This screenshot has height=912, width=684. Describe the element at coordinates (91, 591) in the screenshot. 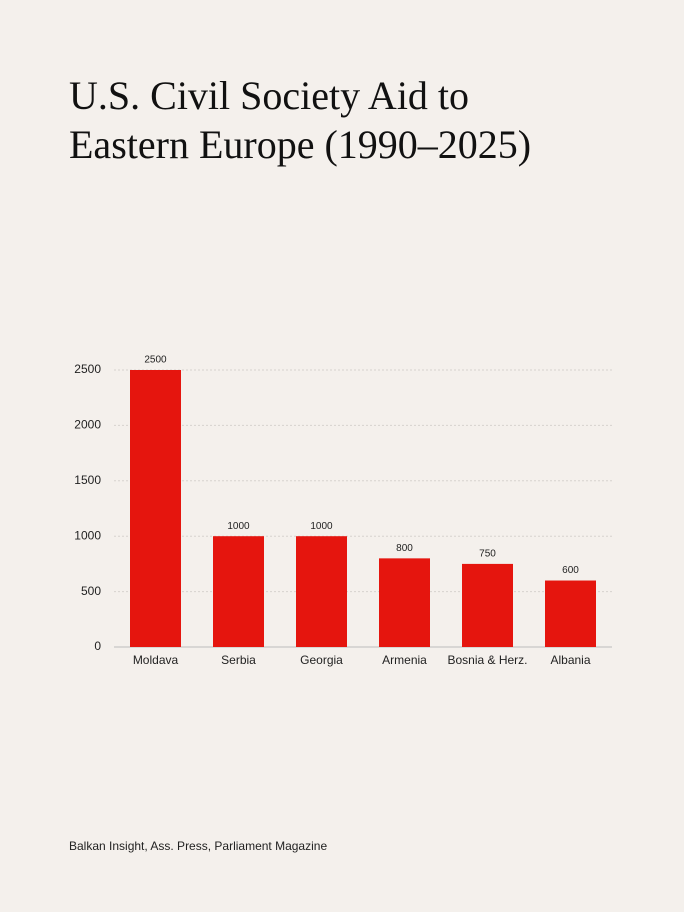

I see `y-tick-label: 500` at that location.